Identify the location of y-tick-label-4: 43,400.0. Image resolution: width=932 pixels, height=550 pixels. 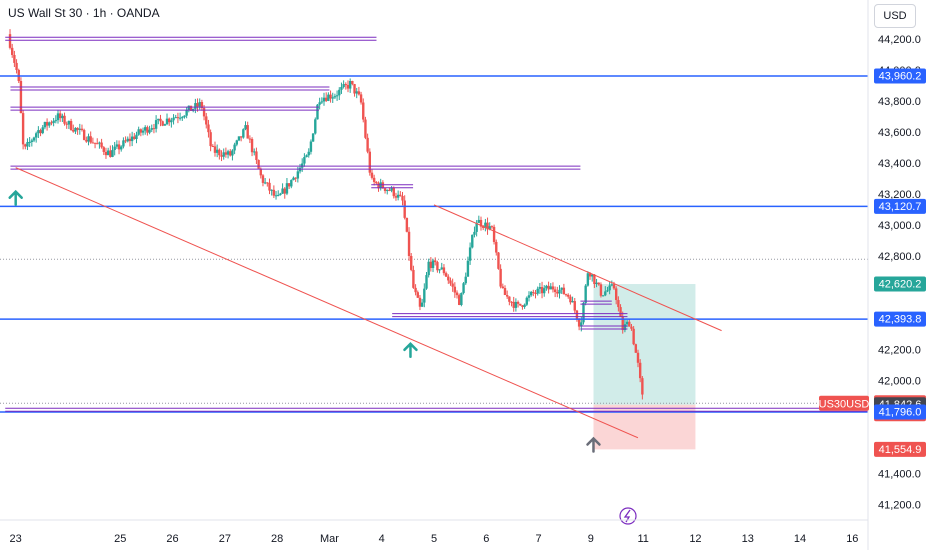
(899, 164).